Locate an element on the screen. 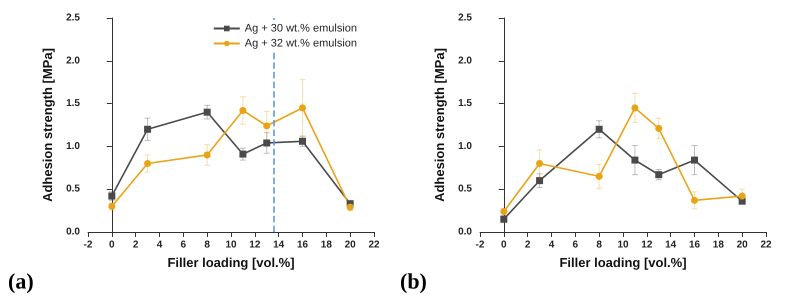 The height and width of the screenshot is (302, 800). legend-label: Ag + 30 wt.% emulsion is located at coordinates (301, 28).